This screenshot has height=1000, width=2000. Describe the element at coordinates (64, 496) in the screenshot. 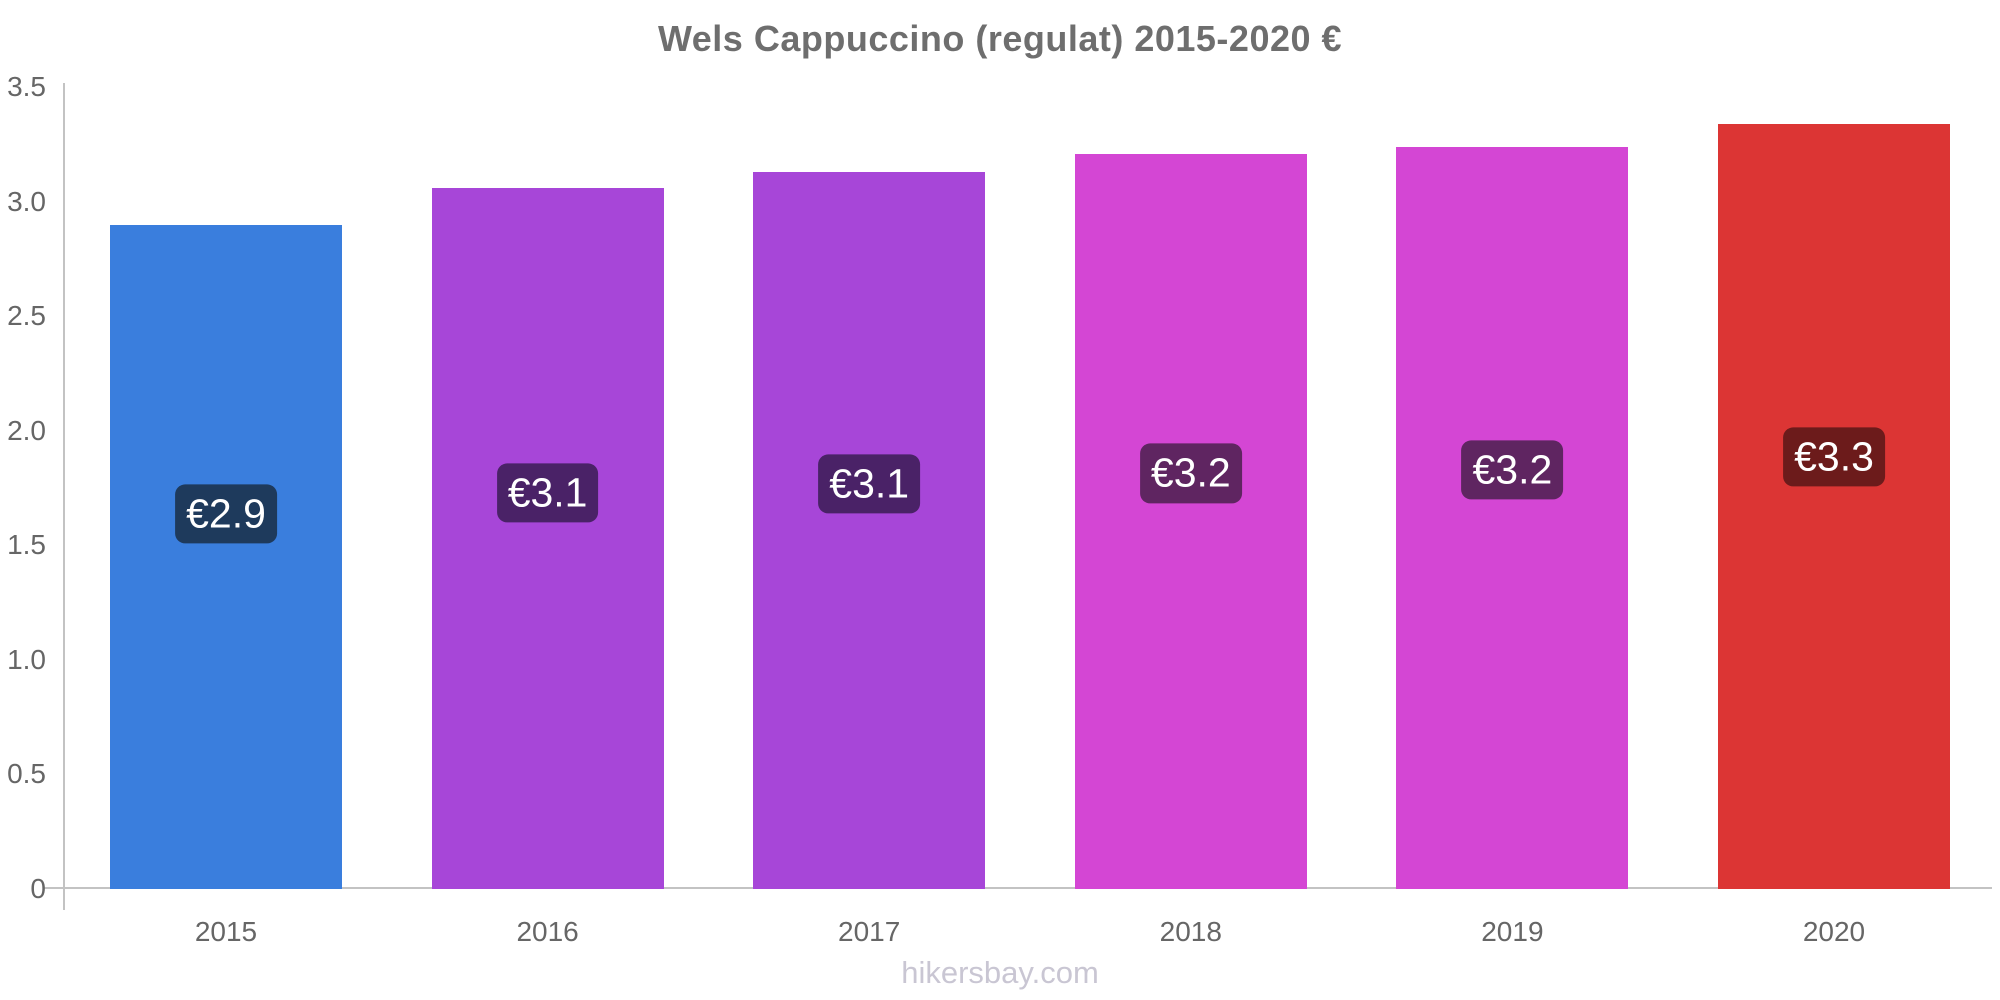

I see `y-axis-line` at that location.